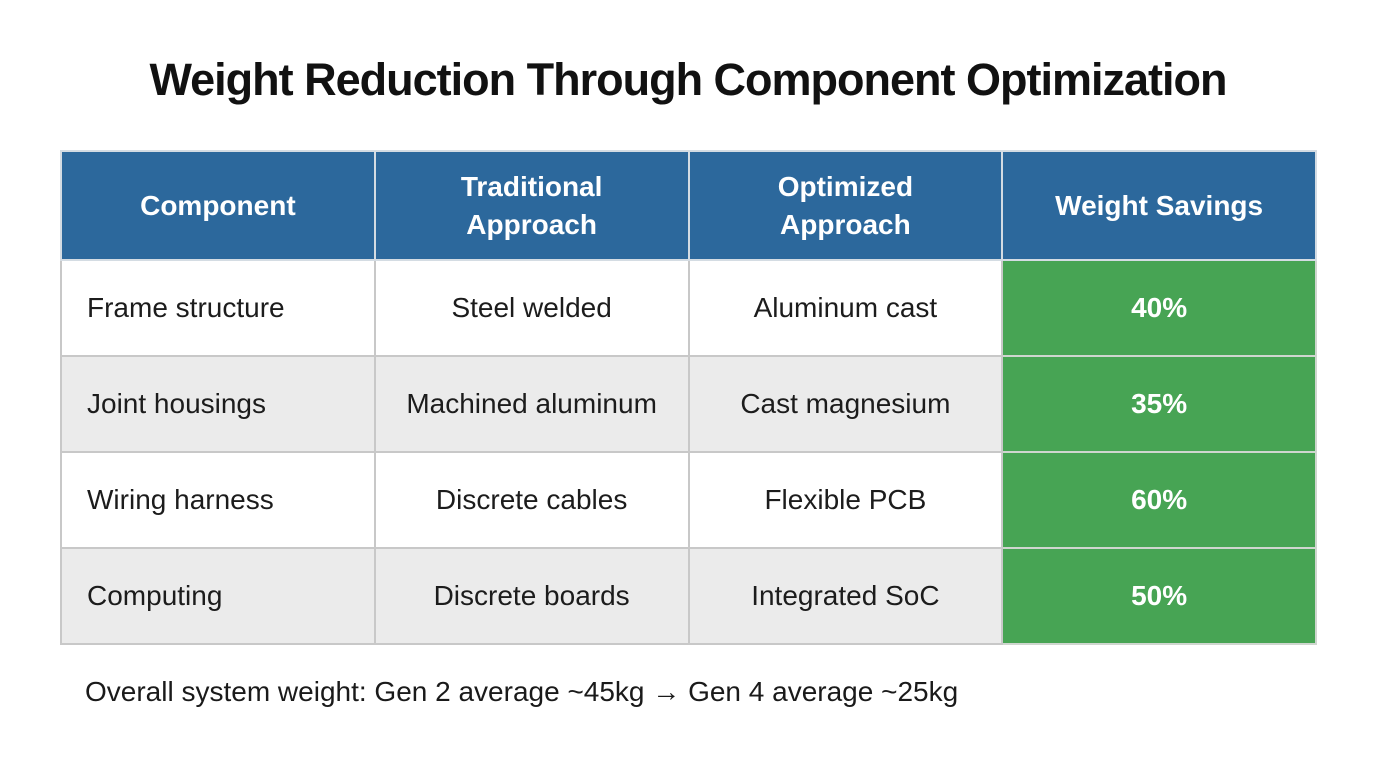 Image resolution: width=1376 pixels, height=768 pixels. I want to click on cell-component: Joint housings, so click(218, 404).